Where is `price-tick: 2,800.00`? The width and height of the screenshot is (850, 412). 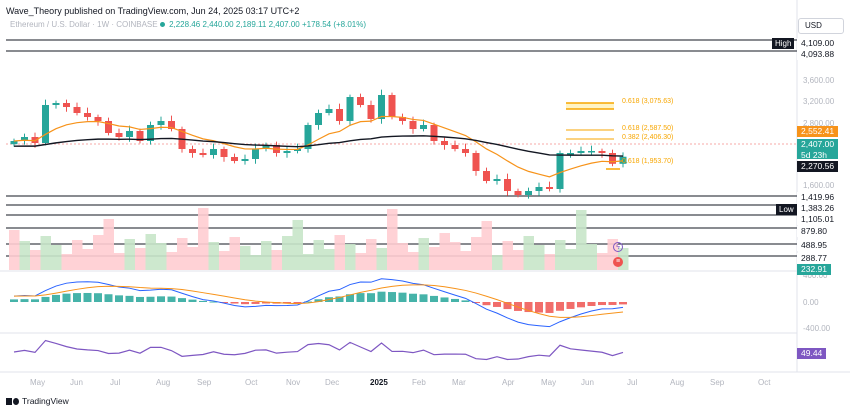
price-tick: 2,800.00 is located at coordinates (819, 123).